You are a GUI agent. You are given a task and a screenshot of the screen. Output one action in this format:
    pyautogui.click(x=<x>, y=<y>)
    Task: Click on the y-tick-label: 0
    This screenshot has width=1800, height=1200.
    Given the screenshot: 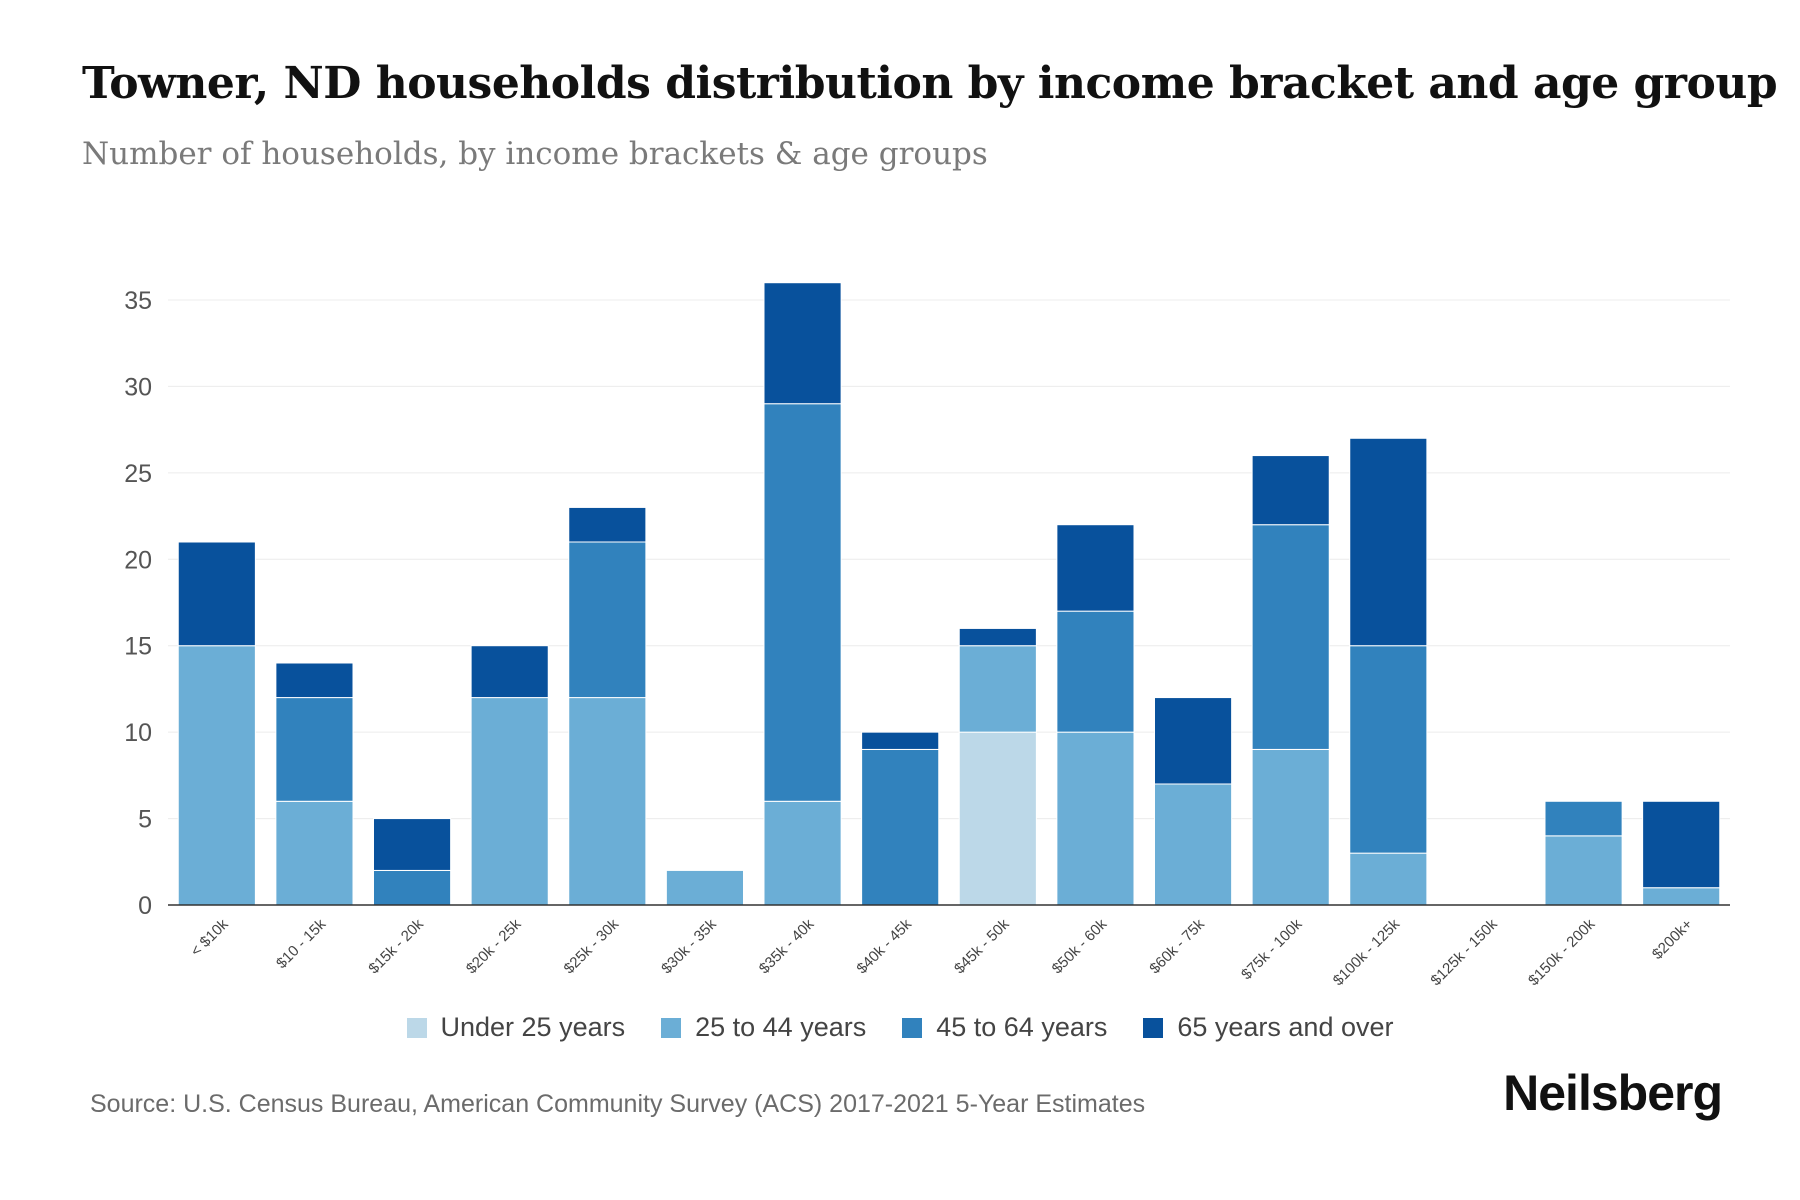 What is the action you would take?
    pyautogui.click(x=145, y=906)
    